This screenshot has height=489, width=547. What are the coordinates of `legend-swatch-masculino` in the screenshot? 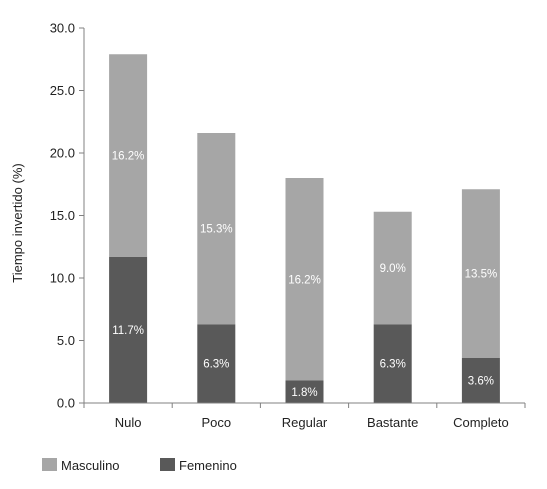 It's located at (49, 464).